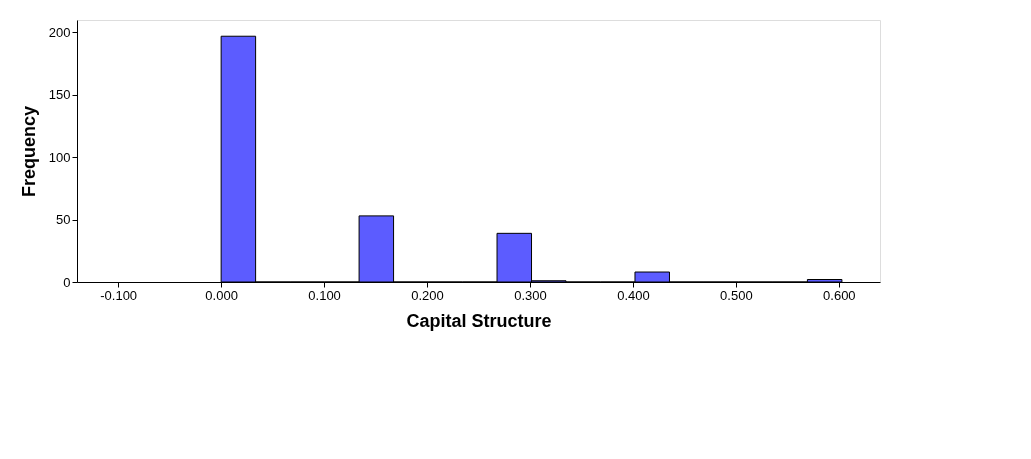 The height and width of the screenshot is (459, 1031). Describe the element at coordinates (221, 295) in the screenshot. I see `x-tick-label: 0.000` at that location.